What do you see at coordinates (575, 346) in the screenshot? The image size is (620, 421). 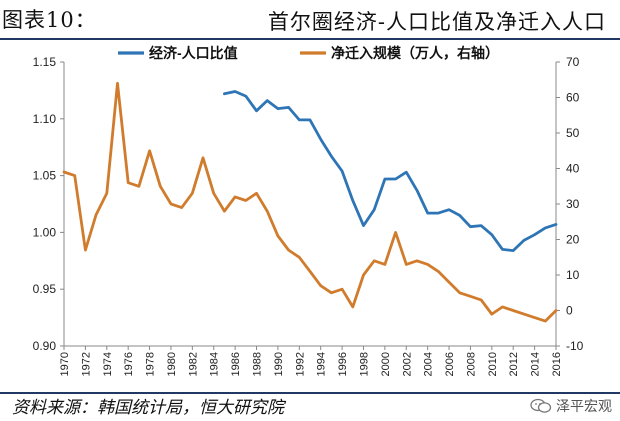 I see `right-y-tick-label: -10` at bounding box center [575, 346].